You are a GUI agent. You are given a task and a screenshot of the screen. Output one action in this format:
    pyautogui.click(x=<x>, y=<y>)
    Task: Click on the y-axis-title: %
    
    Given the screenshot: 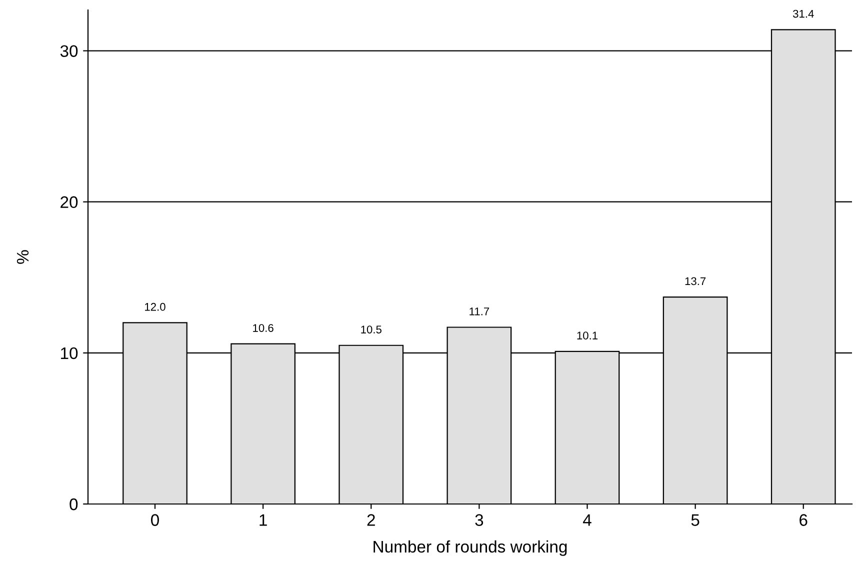 What is the action you would take?
    pyautogui.click(x=22, y=257)
    